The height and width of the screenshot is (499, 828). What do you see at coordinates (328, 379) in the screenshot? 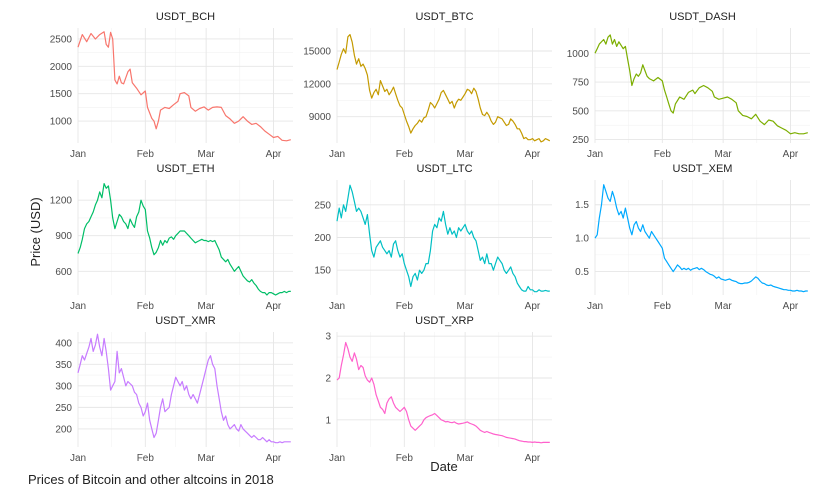
I see `y-tick-label: 2` at bounding box center [328, 379].